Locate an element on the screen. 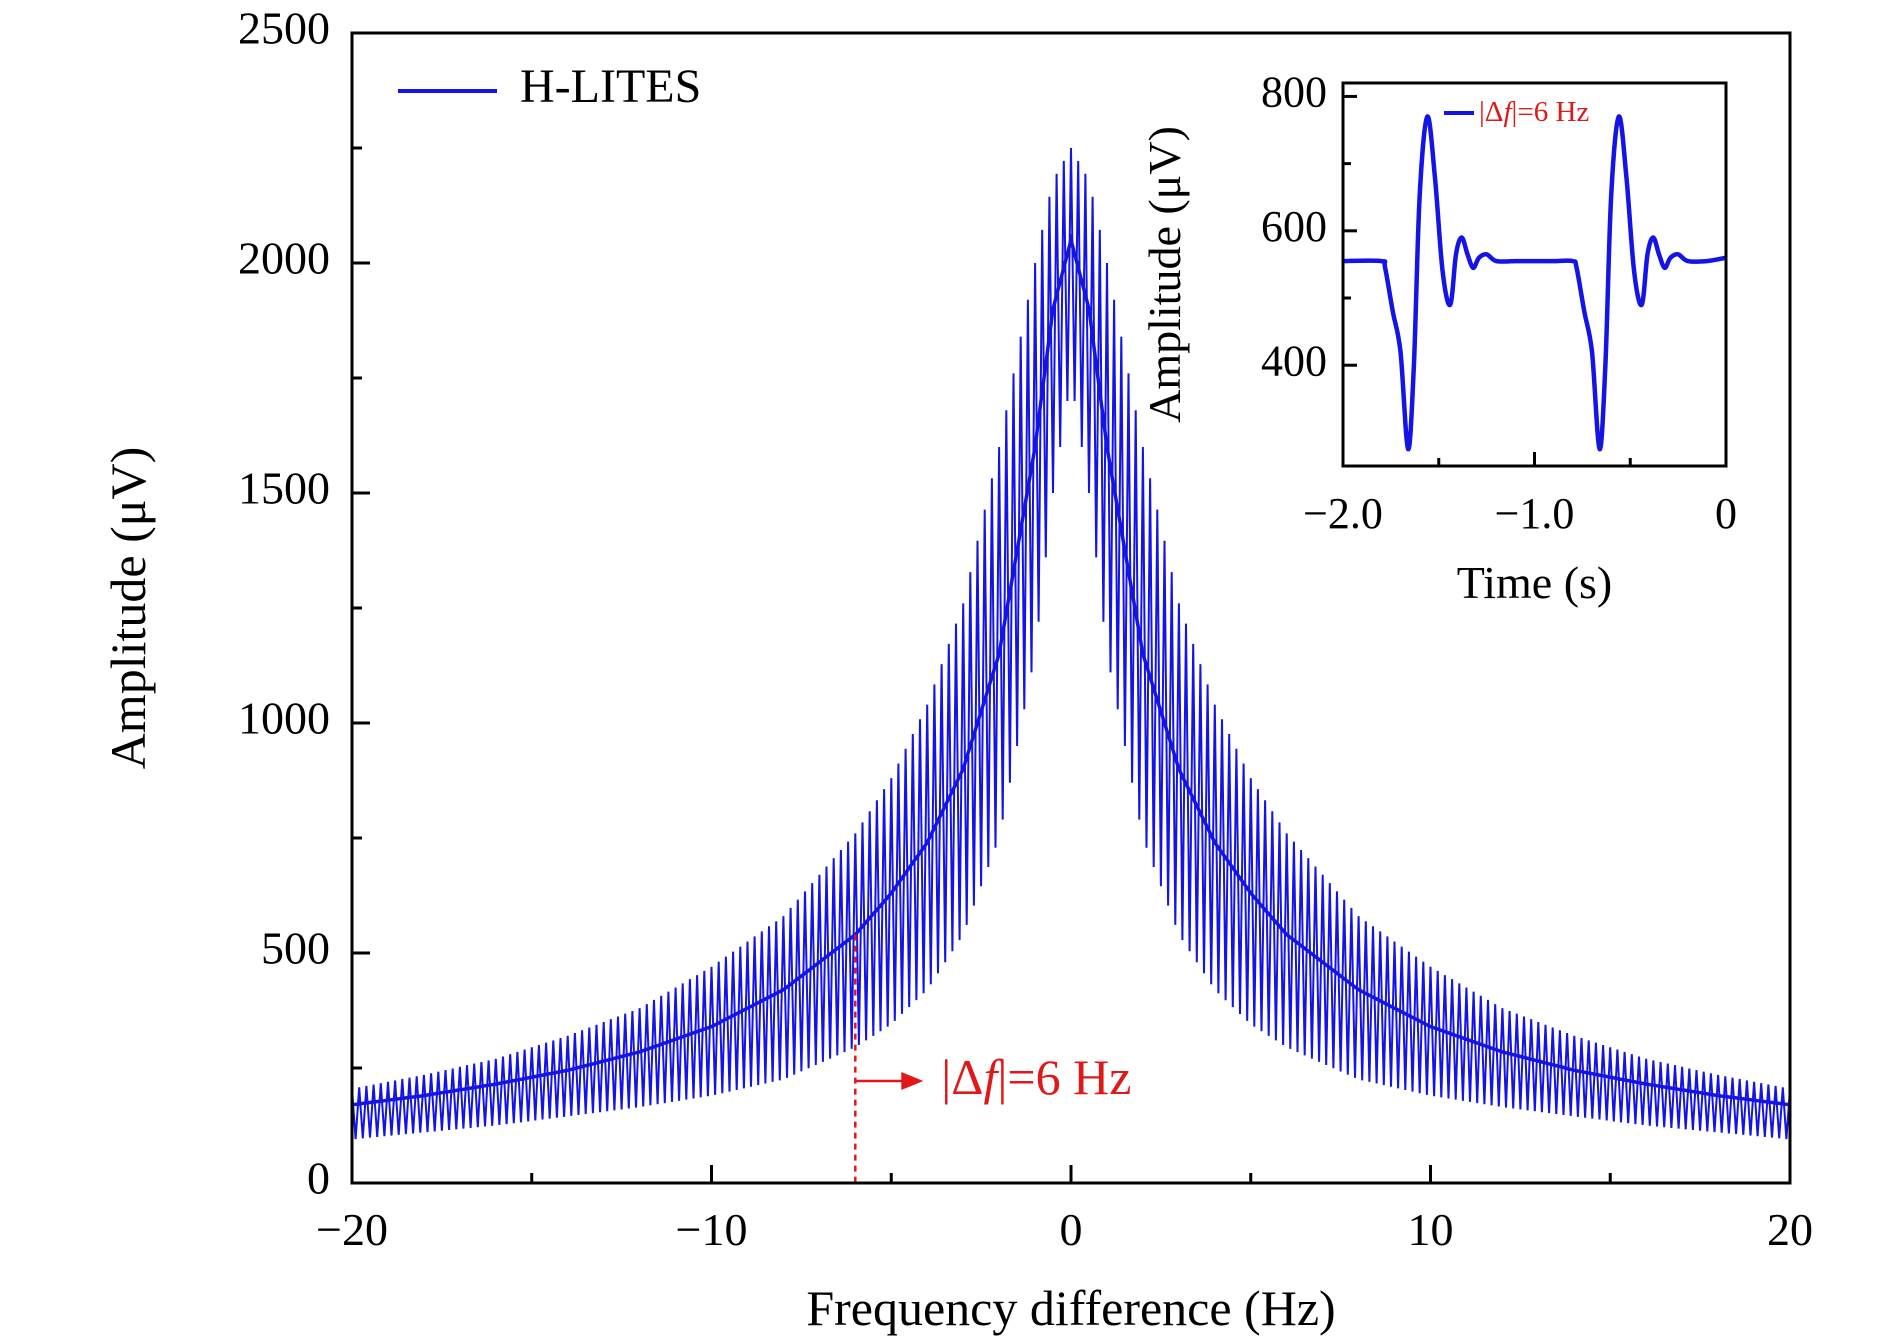  y-tick-label-2000: 2000 is located at coordinates (284, 258).